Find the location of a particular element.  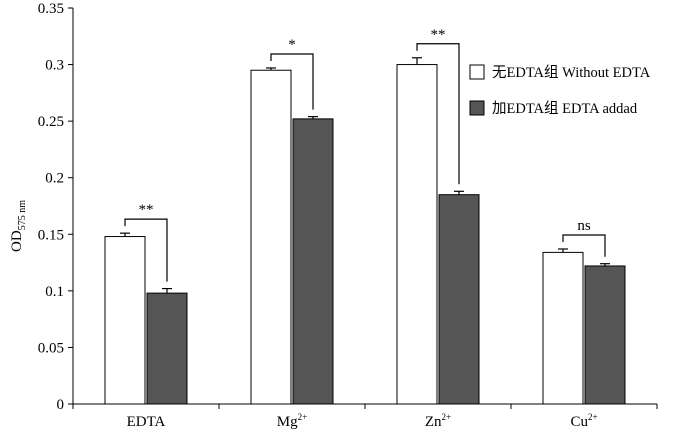

y-tick-label: 0.15 is located at coordinates (51, 235).